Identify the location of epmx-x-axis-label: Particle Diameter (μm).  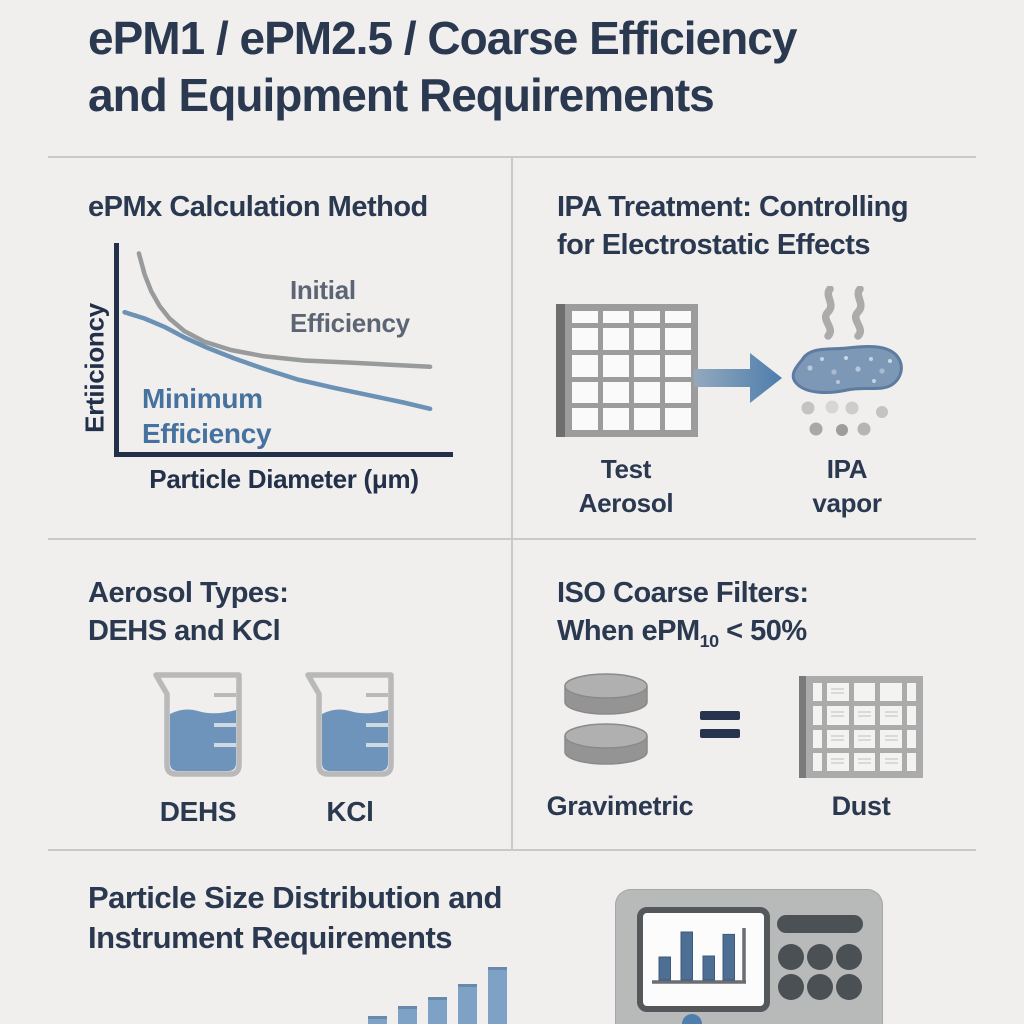
(284, 479).